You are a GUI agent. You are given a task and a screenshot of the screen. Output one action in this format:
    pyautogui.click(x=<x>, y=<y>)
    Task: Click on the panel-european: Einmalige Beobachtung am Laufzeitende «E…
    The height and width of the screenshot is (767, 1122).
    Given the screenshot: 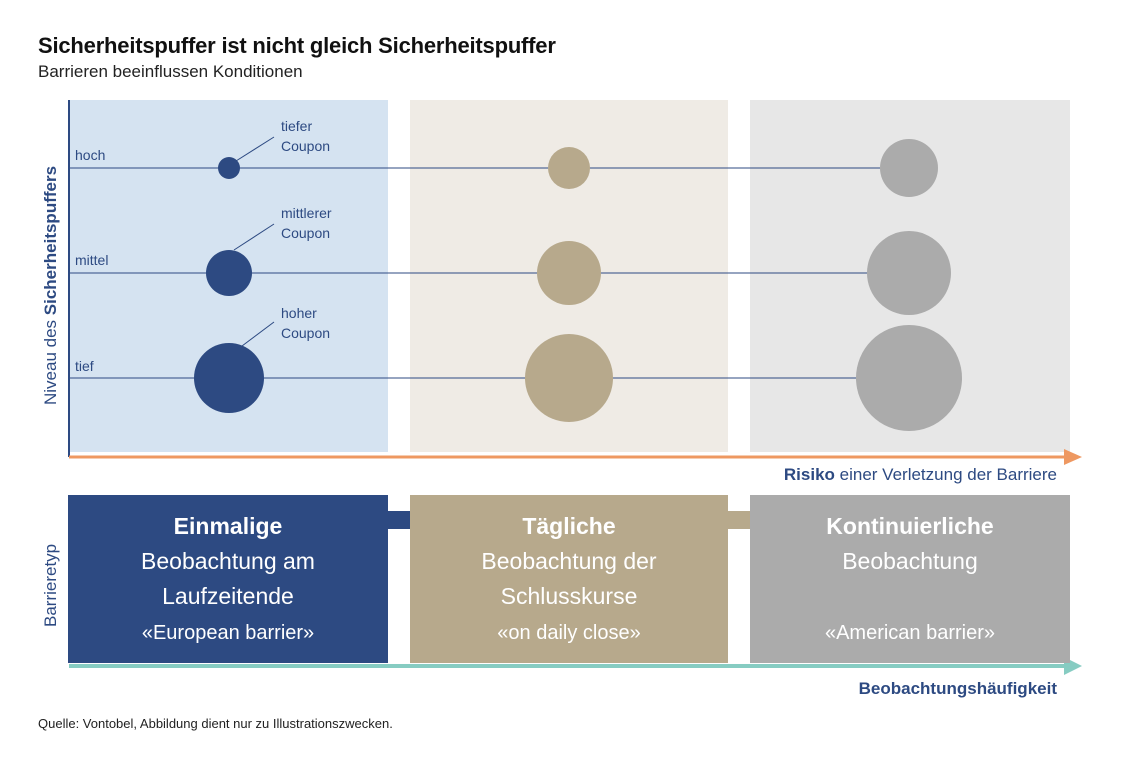 What is the action you would take?
    pyautogui.click(x=228, y=579)
    